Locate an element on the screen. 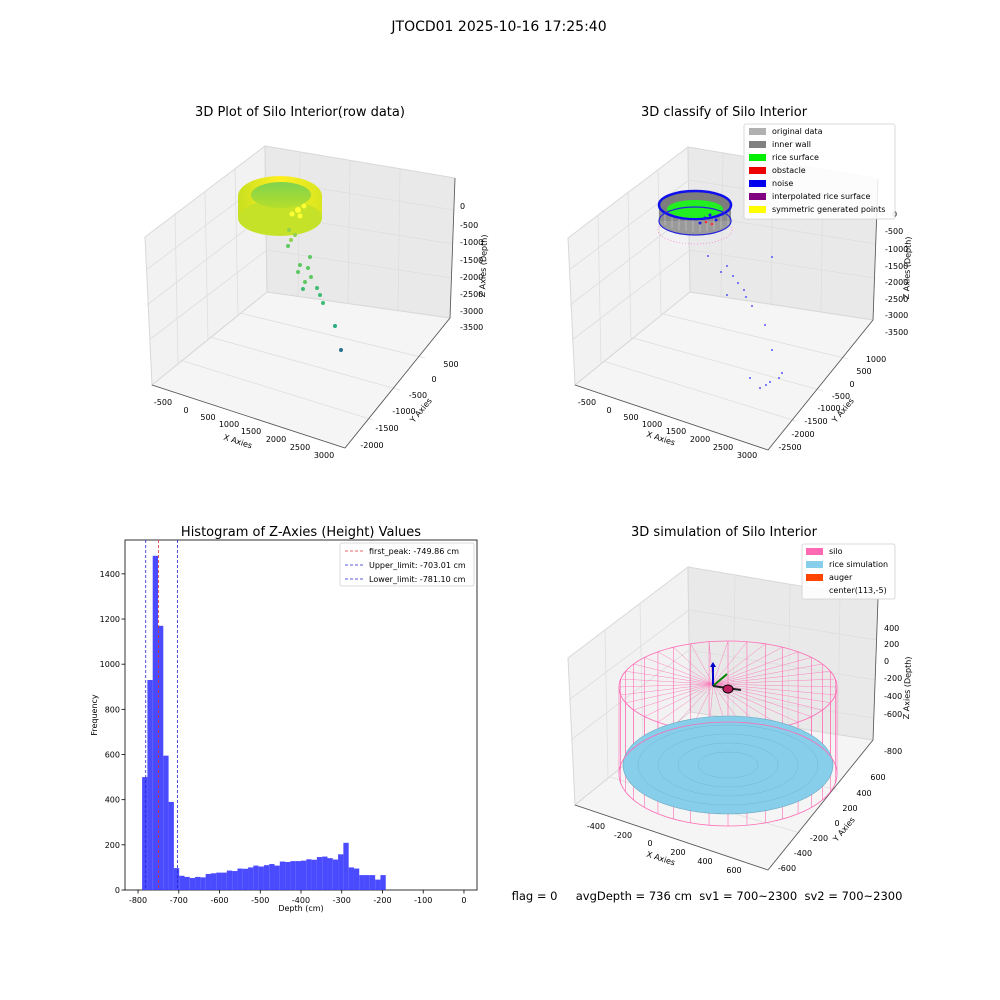  p1-xtick: 2500 is located at coordinates (300, 447).